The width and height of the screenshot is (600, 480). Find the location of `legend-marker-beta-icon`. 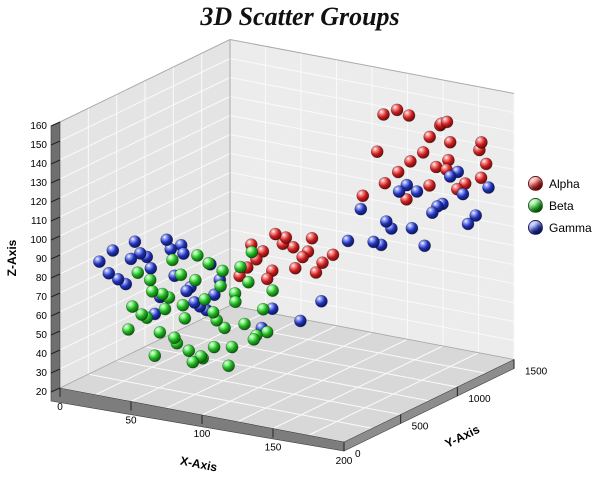

legend-marker-beta-icon is located at coordinates (535, 205).